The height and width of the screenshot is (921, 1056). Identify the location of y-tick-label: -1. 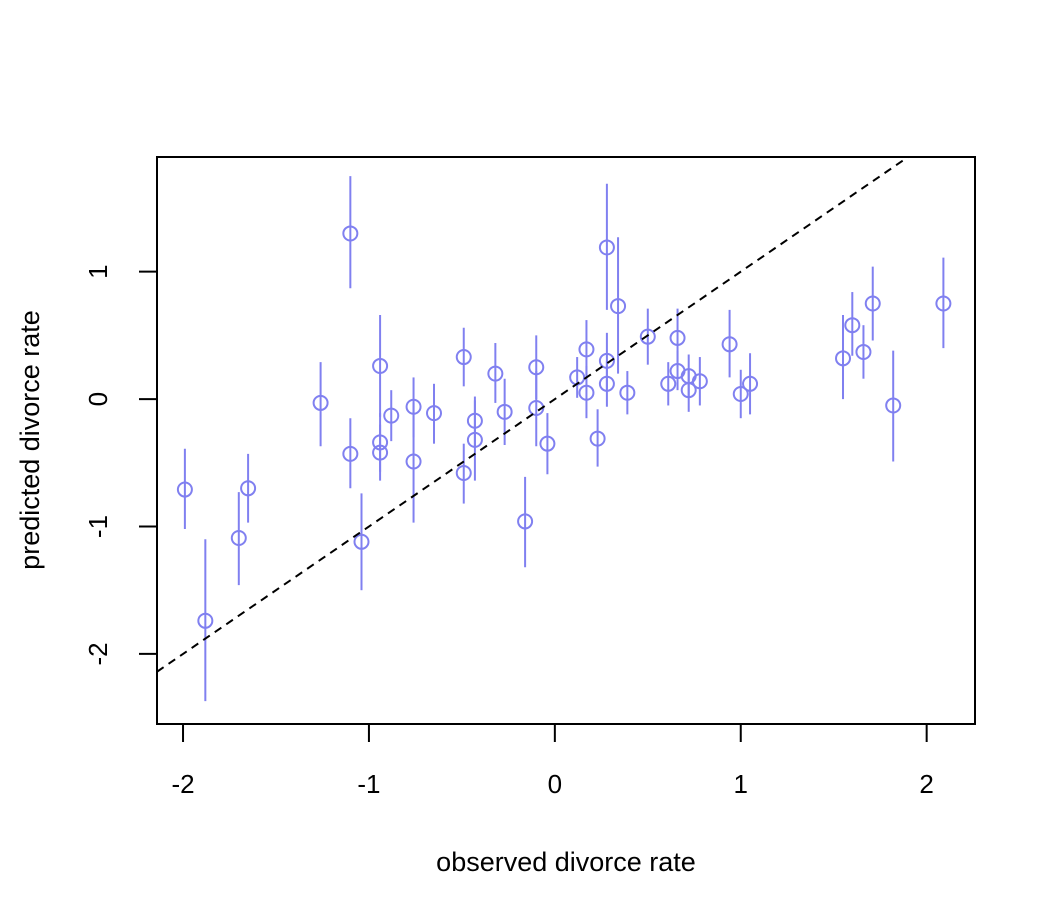
(98, 526).